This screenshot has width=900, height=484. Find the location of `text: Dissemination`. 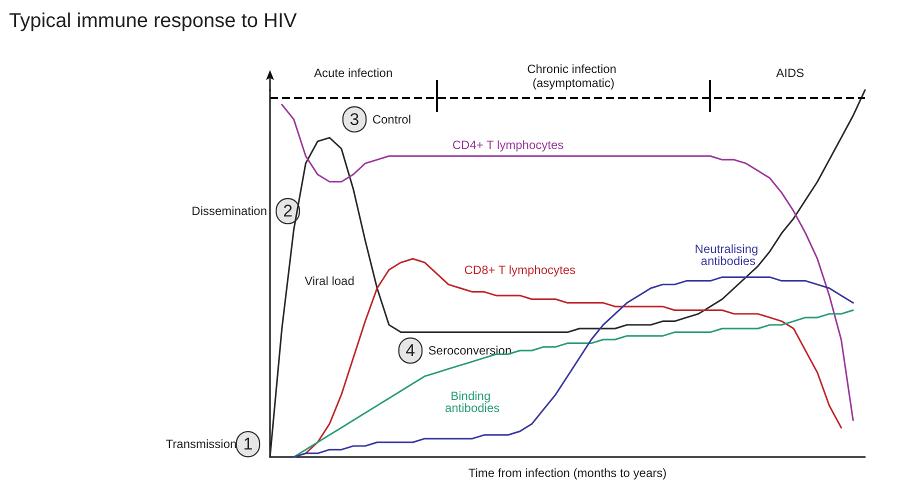

text: Dissemination is located at coordinates (230, 211).